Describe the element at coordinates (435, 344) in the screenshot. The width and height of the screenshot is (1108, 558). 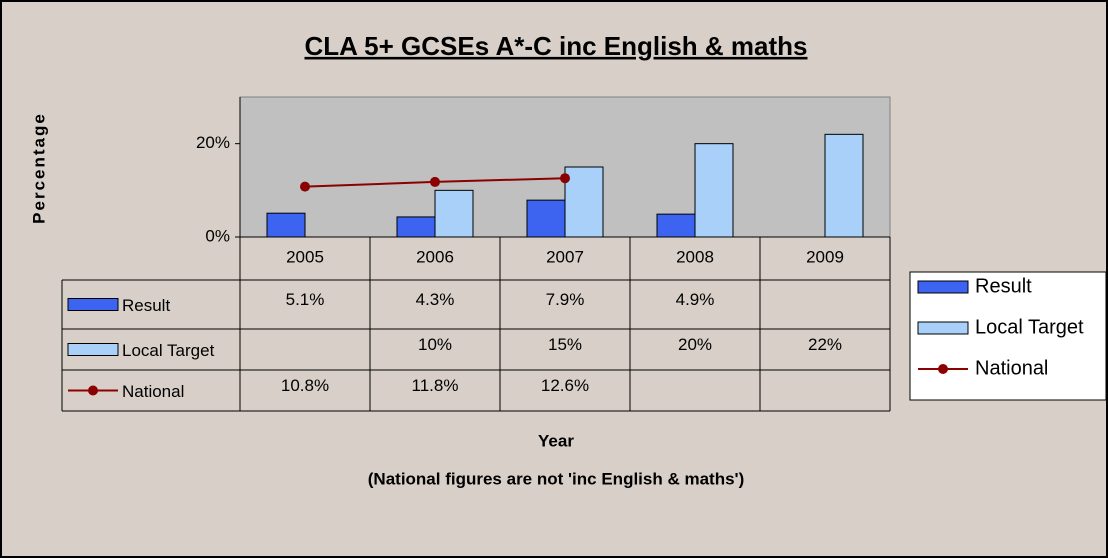
I see `table-cell: 10%` at that location.